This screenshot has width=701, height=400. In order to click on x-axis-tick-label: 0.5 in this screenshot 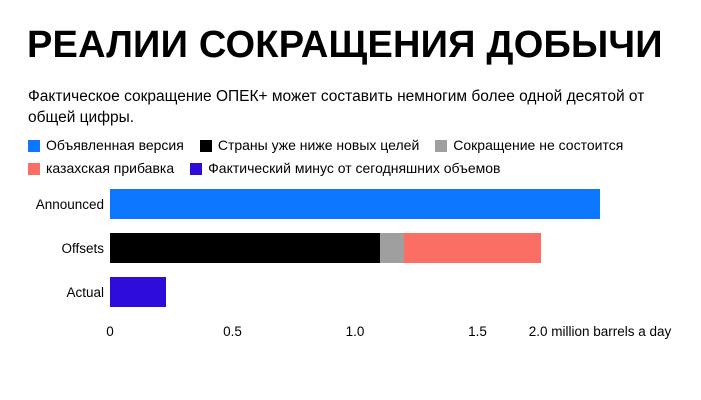, I will do `click(232, 331)`.